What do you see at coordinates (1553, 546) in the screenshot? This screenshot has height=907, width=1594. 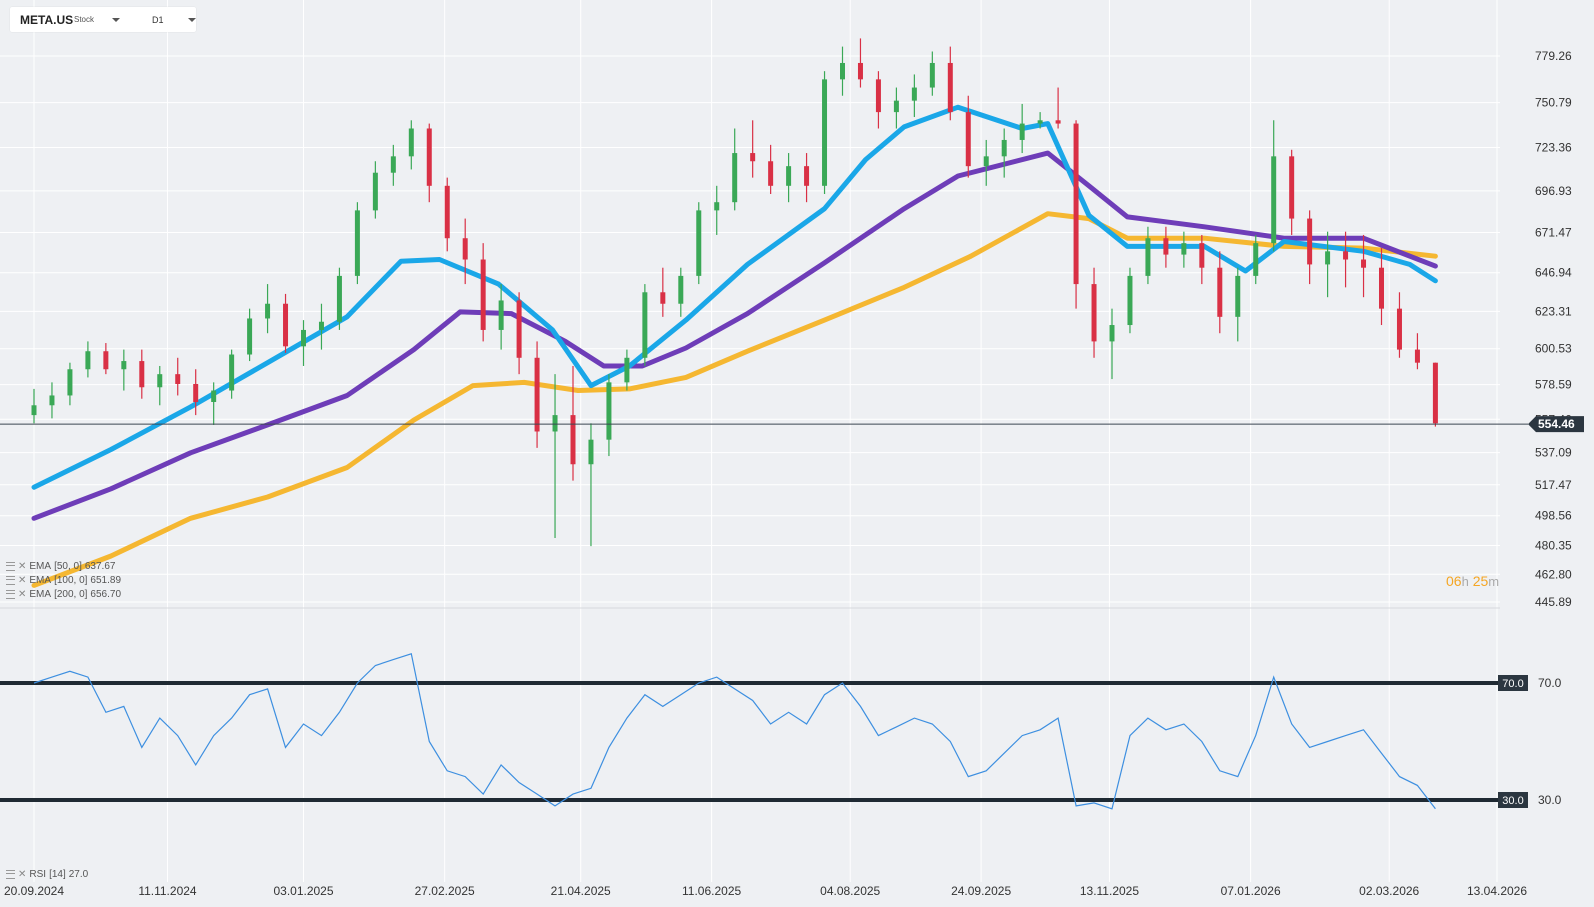 I see `price-tick-label: 480.35` at bounding box center [1553, 546].